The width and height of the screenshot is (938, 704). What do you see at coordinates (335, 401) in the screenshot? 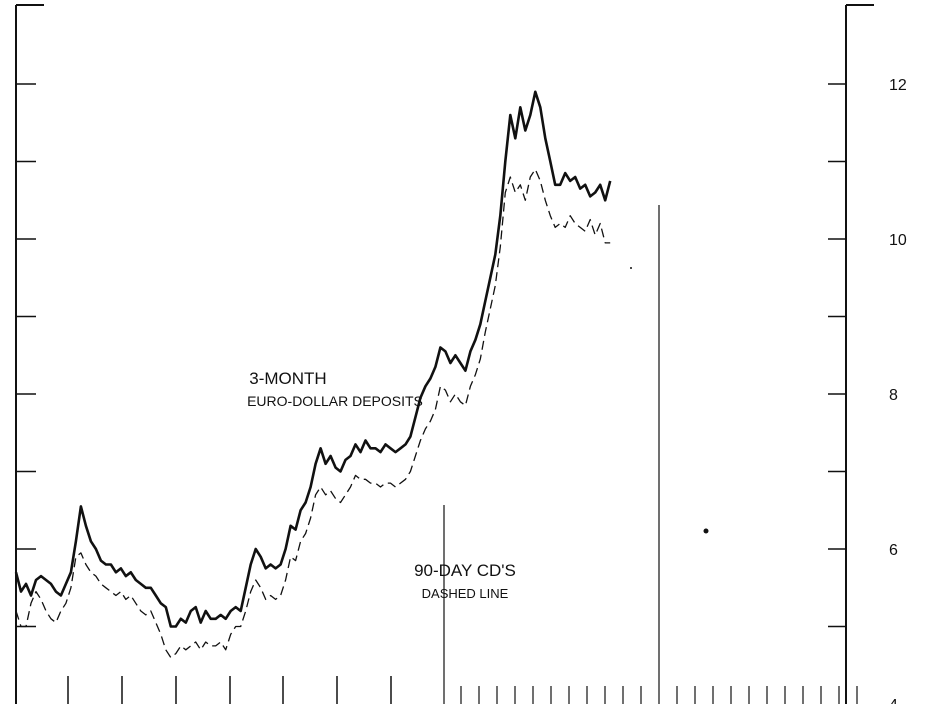
I see `annotation-euro-line2: EURO-DOLLAR DEPOSITS` at bounding box center [335, 401].